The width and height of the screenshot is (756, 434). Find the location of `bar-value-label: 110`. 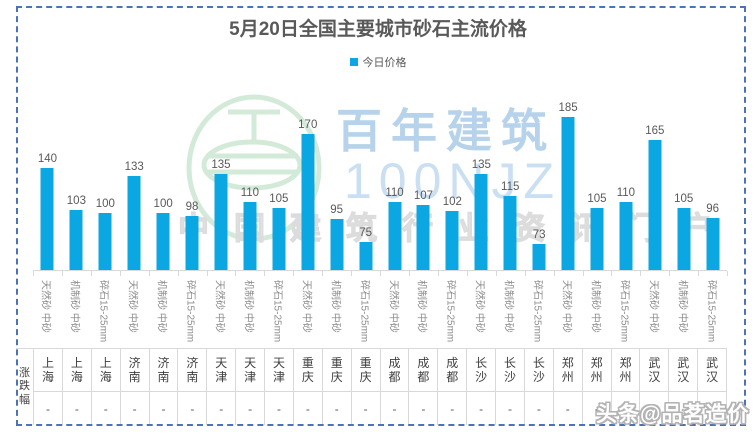

bar-value-label: 110 is located at coordinates (626, 193).